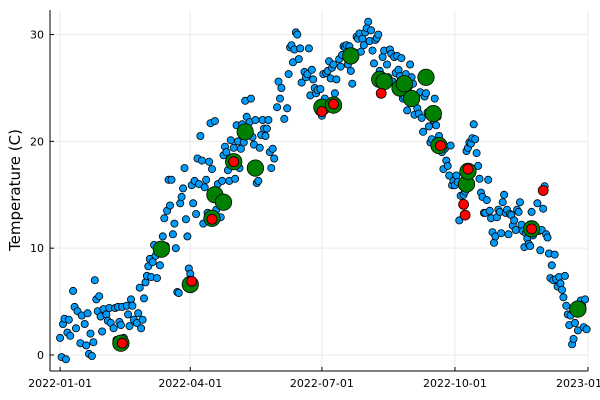  Describe the element at coordinates (15, 190) in the screenshot. I see `y-axis-title: Temperature (C)` at that location.